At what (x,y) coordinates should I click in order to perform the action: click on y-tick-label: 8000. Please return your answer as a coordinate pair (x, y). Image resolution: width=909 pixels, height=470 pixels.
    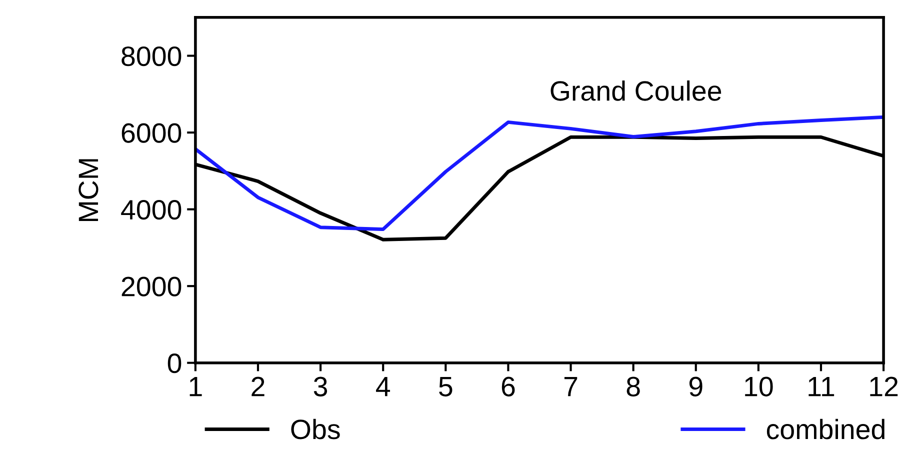
    Looking at the image, I should click on (152, 56).